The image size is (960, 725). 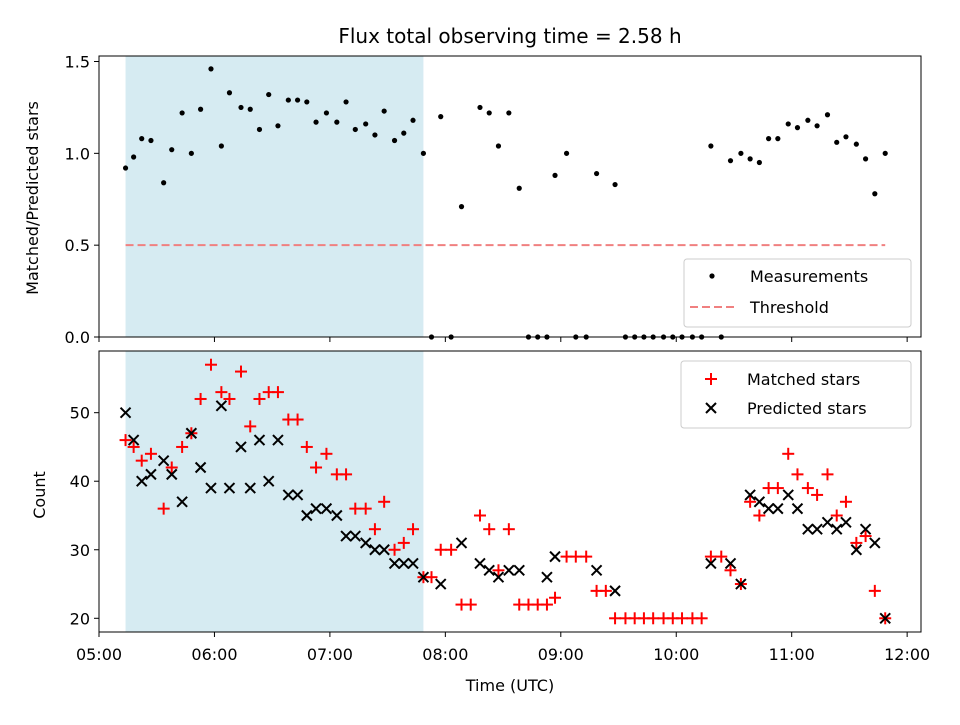 What do you see at coordinates (676, 654) in the screenshot?
I see `x-tick-label: 10:00` at bounding box center [676, 654].